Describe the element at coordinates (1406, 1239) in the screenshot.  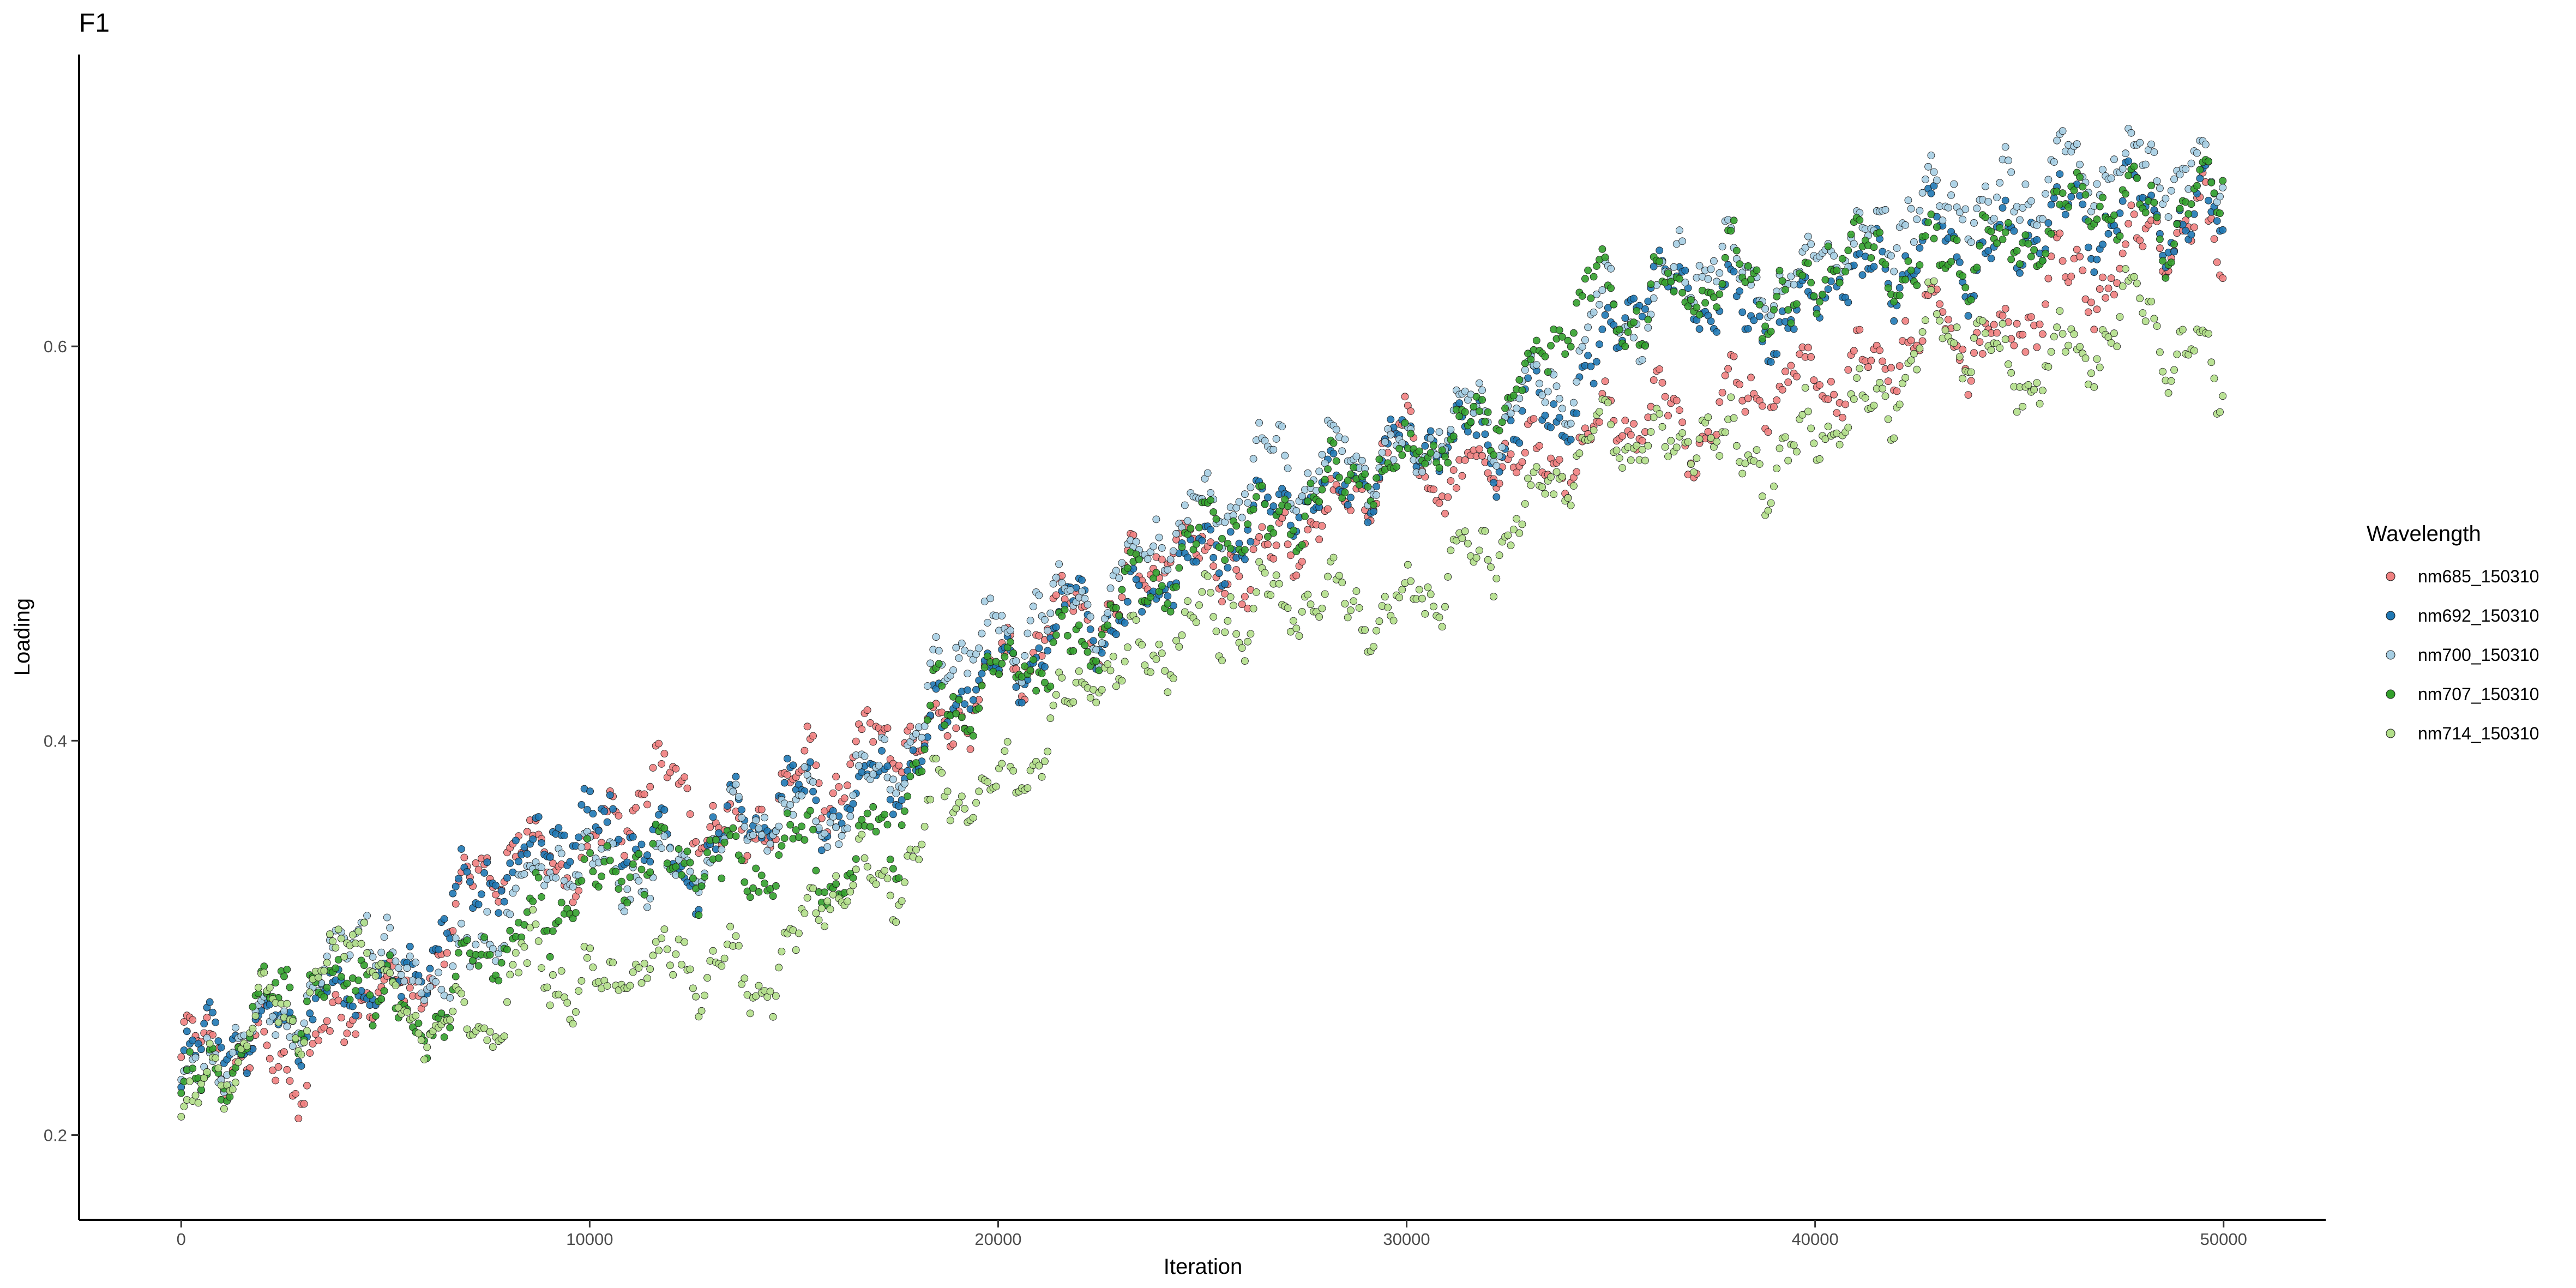
I see `x-tick-label: 30000` at that location.